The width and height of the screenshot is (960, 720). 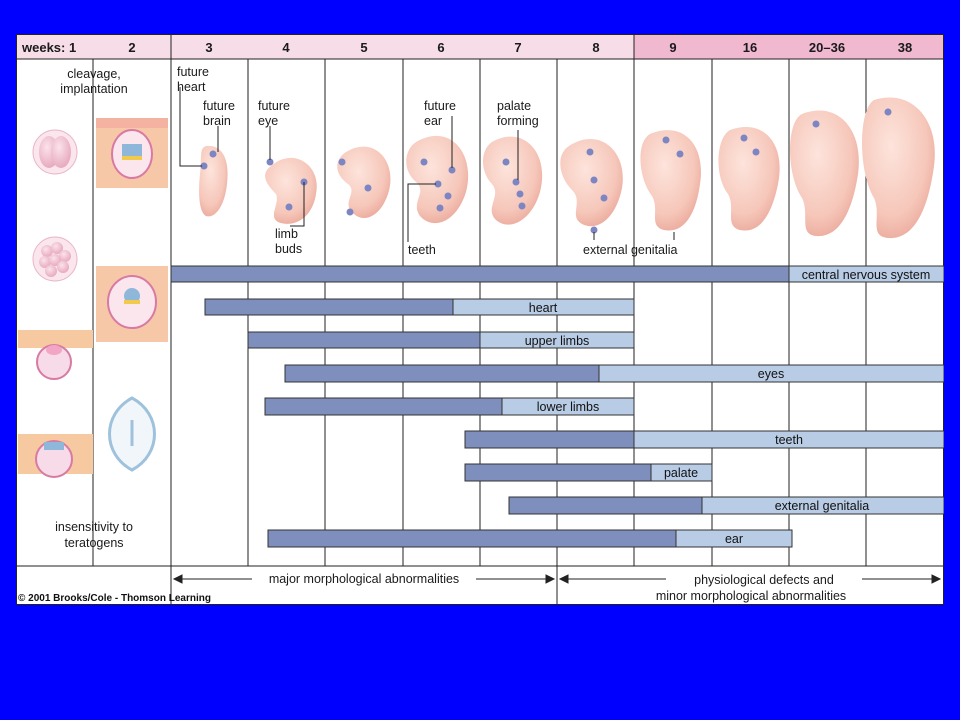 I want to click on future-eye-label-2: eye, so click(x=268, y=121).